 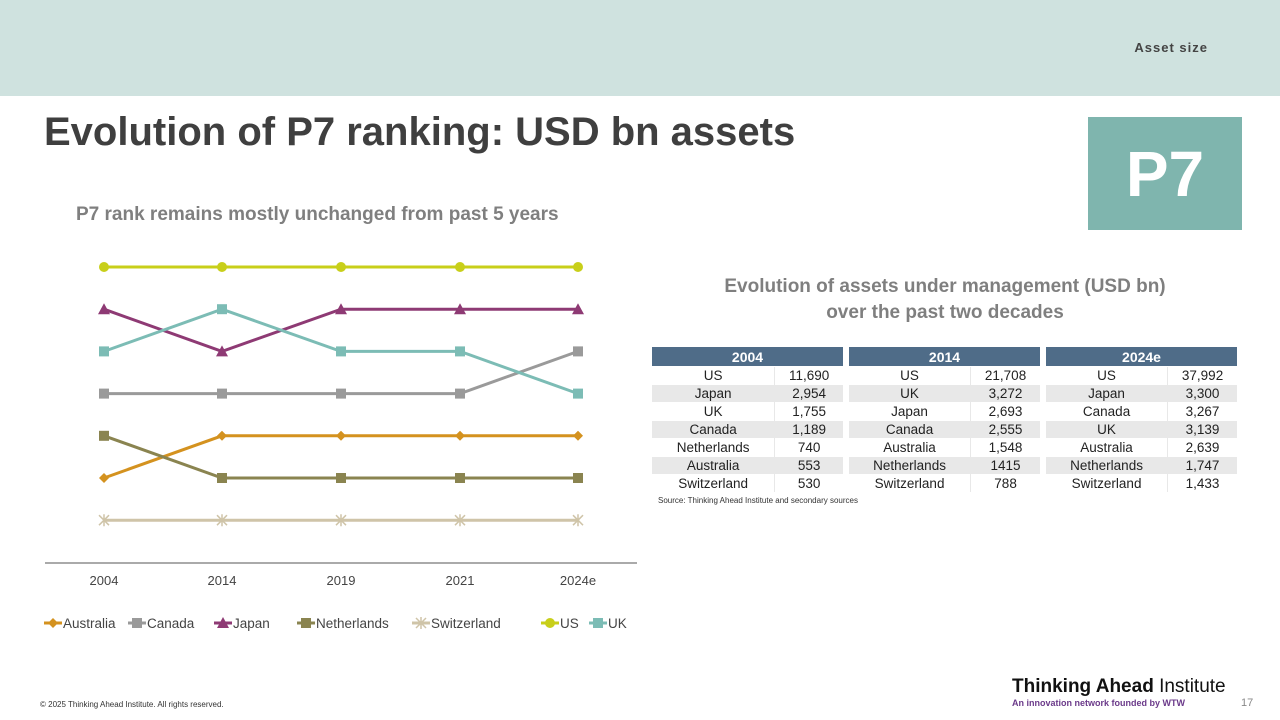 What do you see at coordinates (1098, 703) in the screenshot?
I see `logo-tagline: An innovation network founded by WTW` at bounding box center [1098, 703].